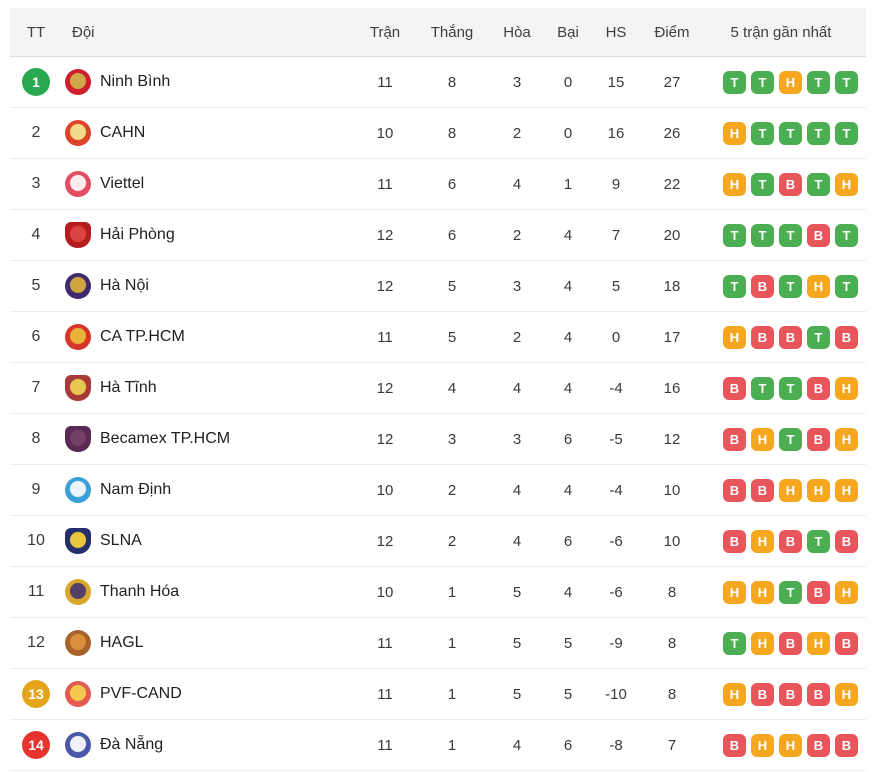 Image resolution: width=876 pixels, height=772 pixels. Describe the element at coordinates (207, 592) in the screenshot. I see `team-cell: Thanh Hóa` at that location.